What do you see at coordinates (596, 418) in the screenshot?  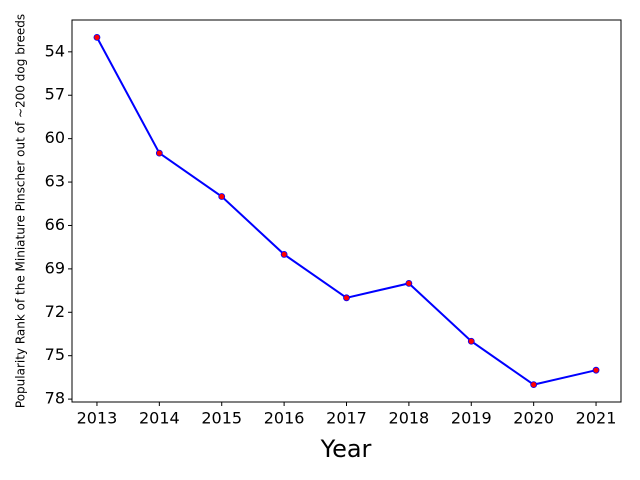 I see `x-tick-label: 2021` at bounding box center [596, 418].